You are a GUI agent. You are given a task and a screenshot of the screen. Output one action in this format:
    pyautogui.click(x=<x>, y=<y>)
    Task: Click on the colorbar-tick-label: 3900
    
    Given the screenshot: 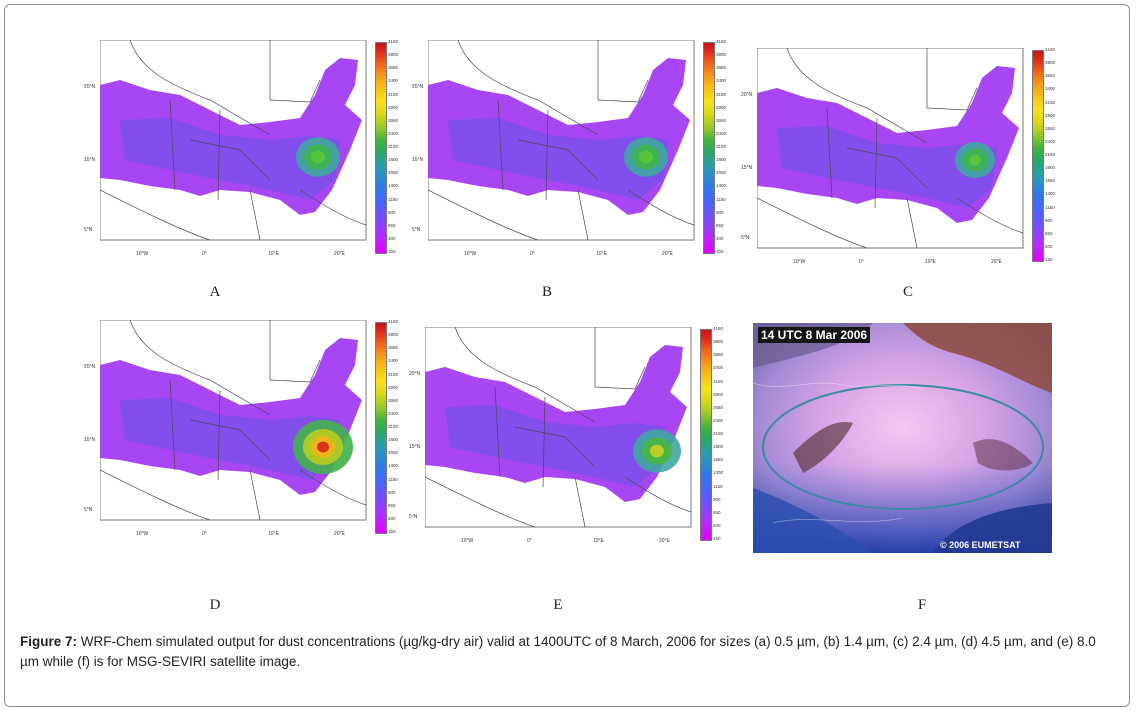 What is the action you would take?
    pyautogui.click(x=393, y=335)
    